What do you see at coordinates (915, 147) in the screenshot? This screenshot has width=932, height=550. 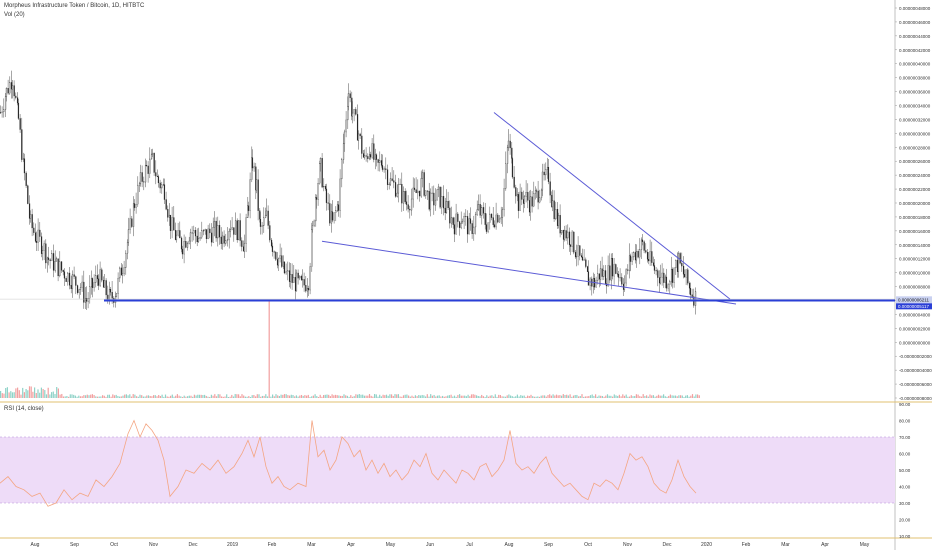 I see `price-tick-label: 0.00000028000` at bounding box center [915, 147].